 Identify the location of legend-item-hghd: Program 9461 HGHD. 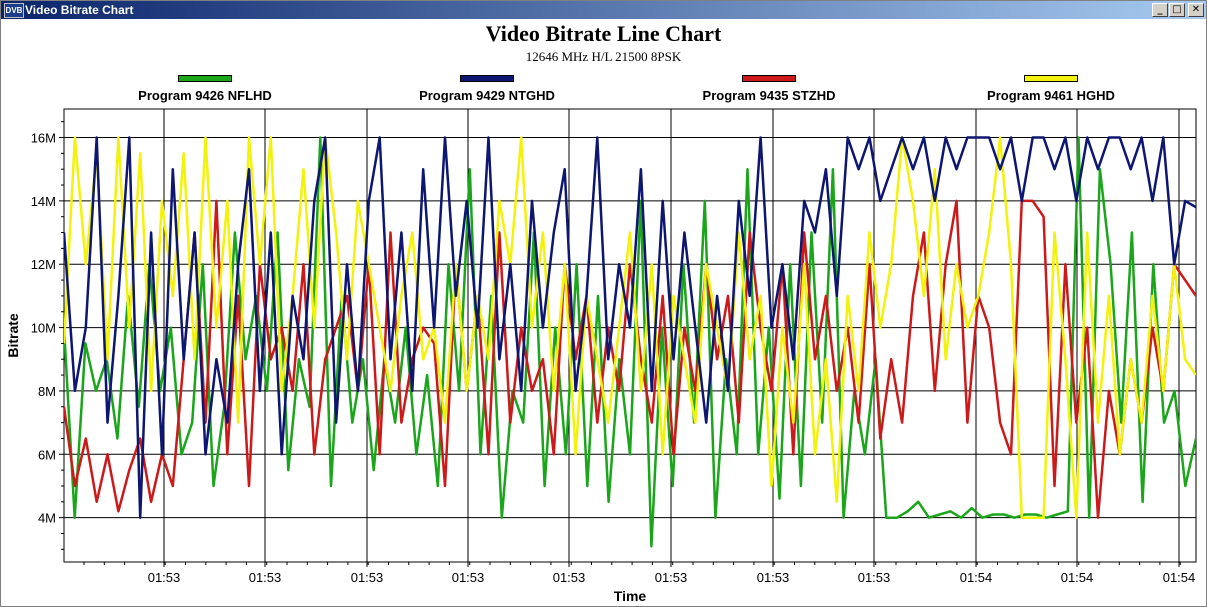
(1051, 89).